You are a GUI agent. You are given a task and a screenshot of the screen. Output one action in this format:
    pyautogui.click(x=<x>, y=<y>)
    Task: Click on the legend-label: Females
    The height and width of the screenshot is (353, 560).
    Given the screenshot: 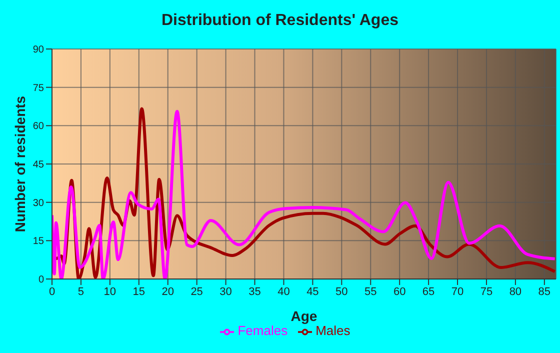 What is the action you would take?
    pyautogui.click(x=263, y=330)
    